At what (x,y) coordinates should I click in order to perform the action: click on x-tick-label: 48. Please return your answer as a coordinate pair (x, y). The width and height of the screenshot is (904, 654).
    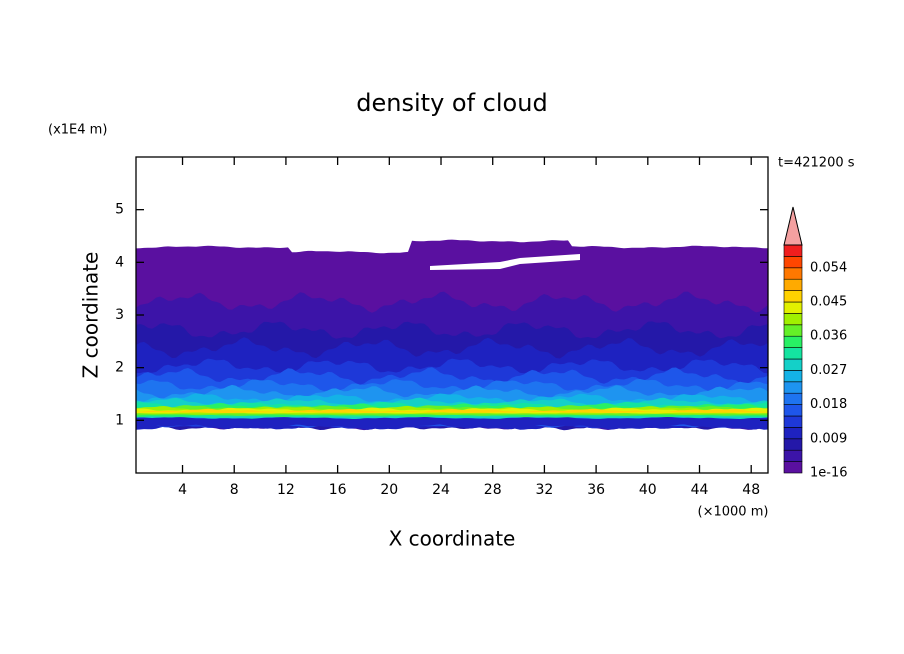
    Looking at the image, I should click on (751, 490).